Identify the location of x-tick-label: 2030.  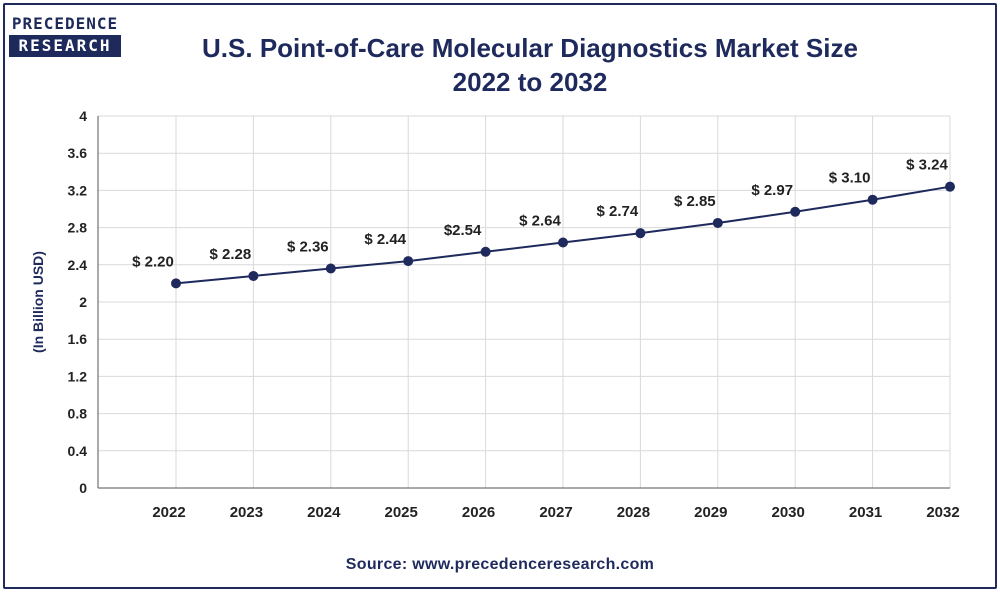
(788, 512).